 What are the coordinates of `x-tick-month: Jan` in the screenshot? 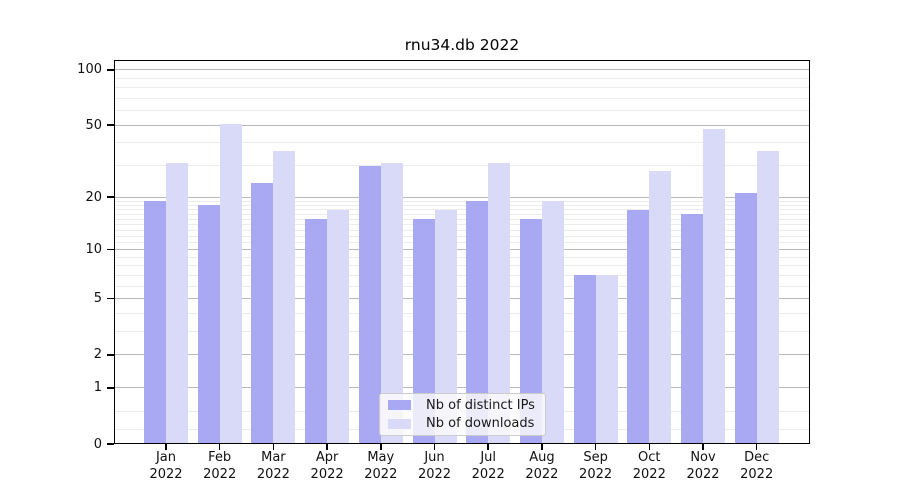 It's located at (166, 457).